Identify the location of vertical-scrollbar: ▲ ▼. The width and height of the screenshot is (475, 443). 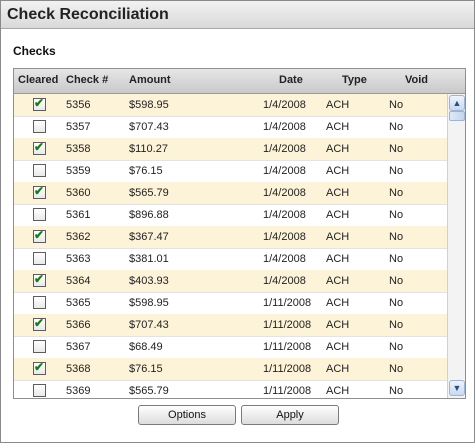
(456, 246).